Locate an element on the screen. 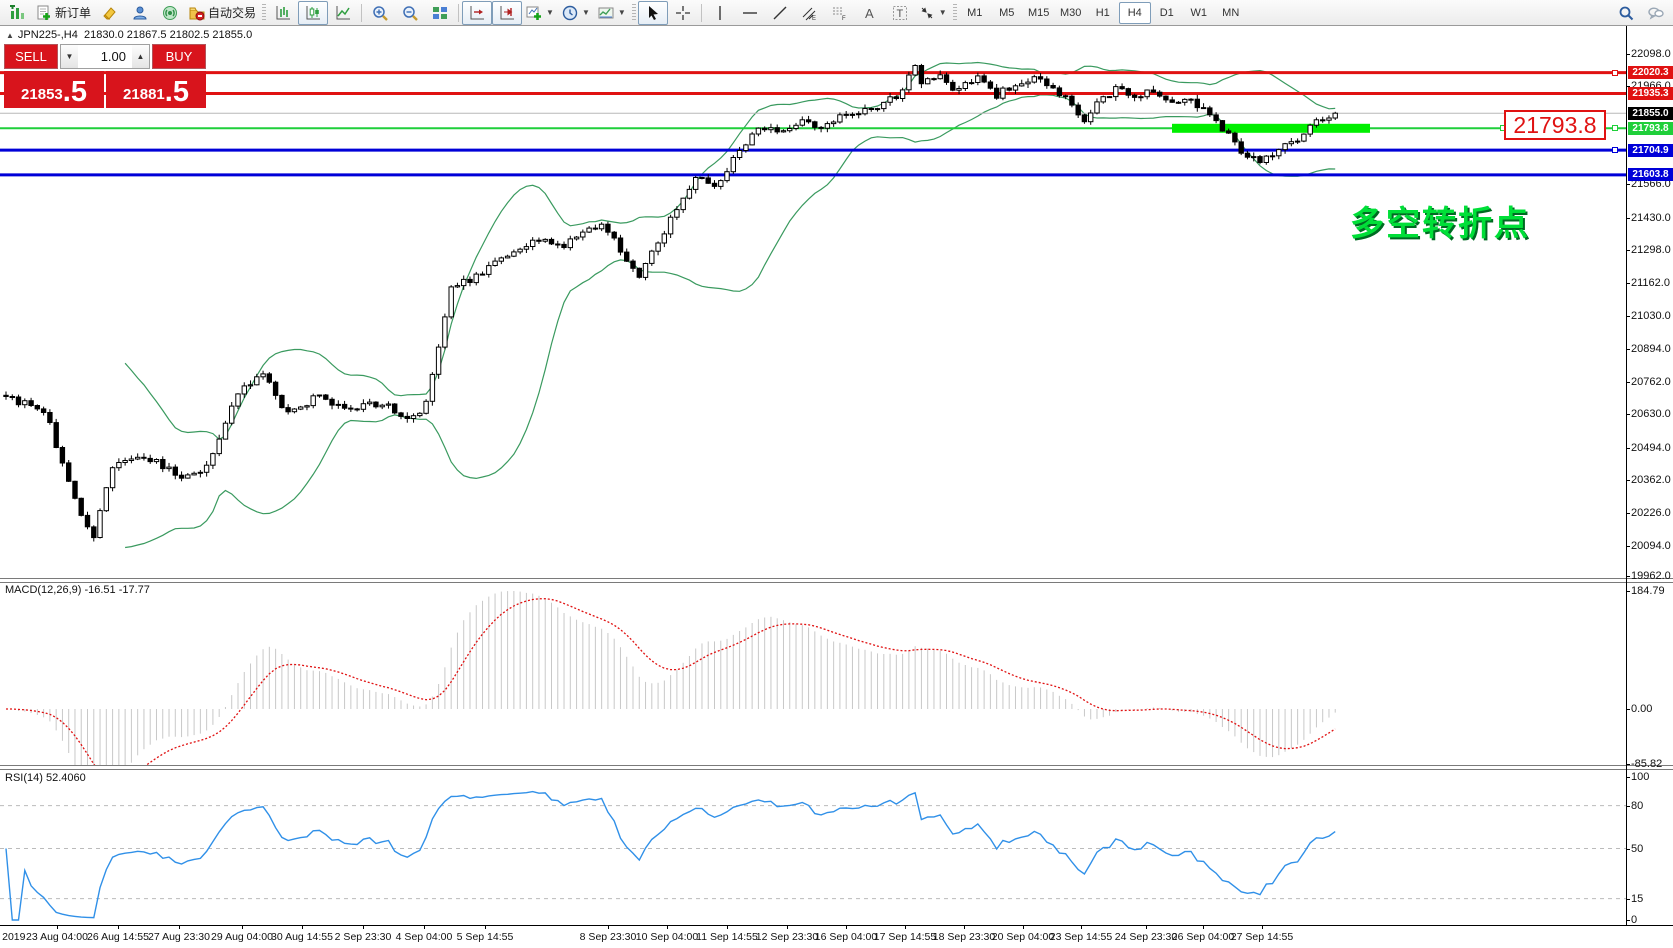 Image resolution: width=1673 pixels, height=948 pixels. volume-stepper: ▼ 1.00 ▲ is located at coordinates (105, 56).